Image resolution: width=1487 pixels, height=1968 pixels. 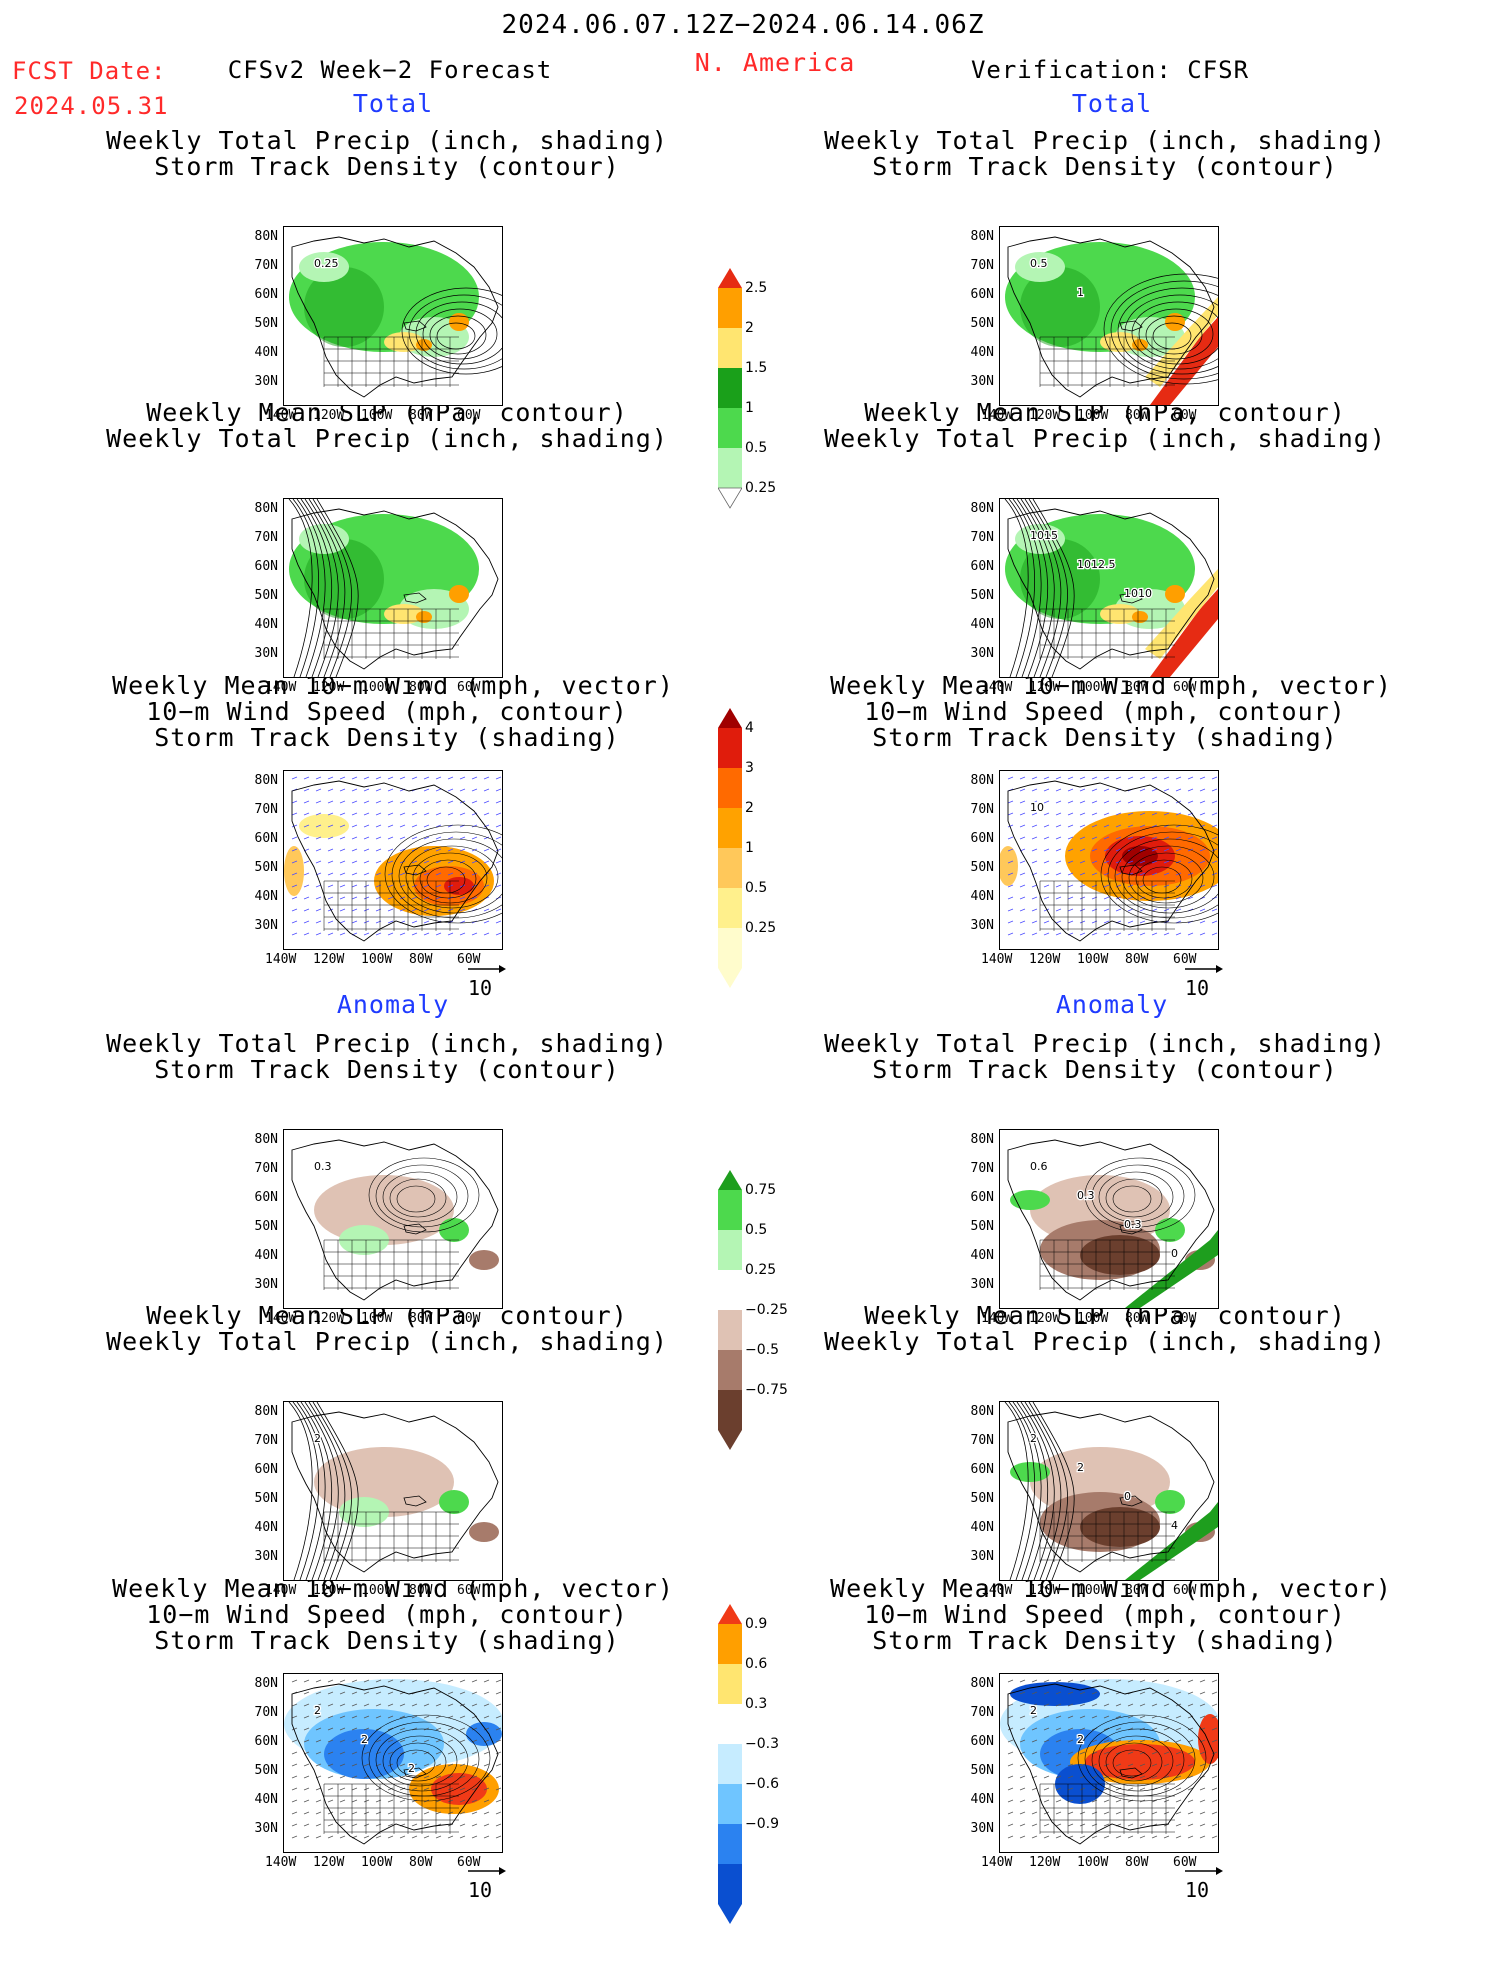 I want to click on contour-label: 1010, so click(x=1138, y=593).